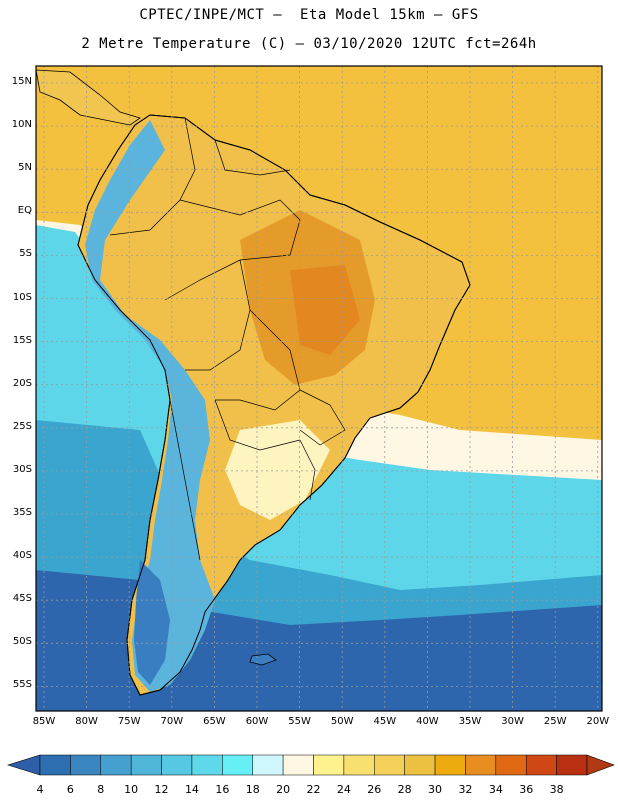  What do you see at coordinates (470, 721) in the screenshot?
I see `lon-label: 35W` at bounding box center [470, 721].